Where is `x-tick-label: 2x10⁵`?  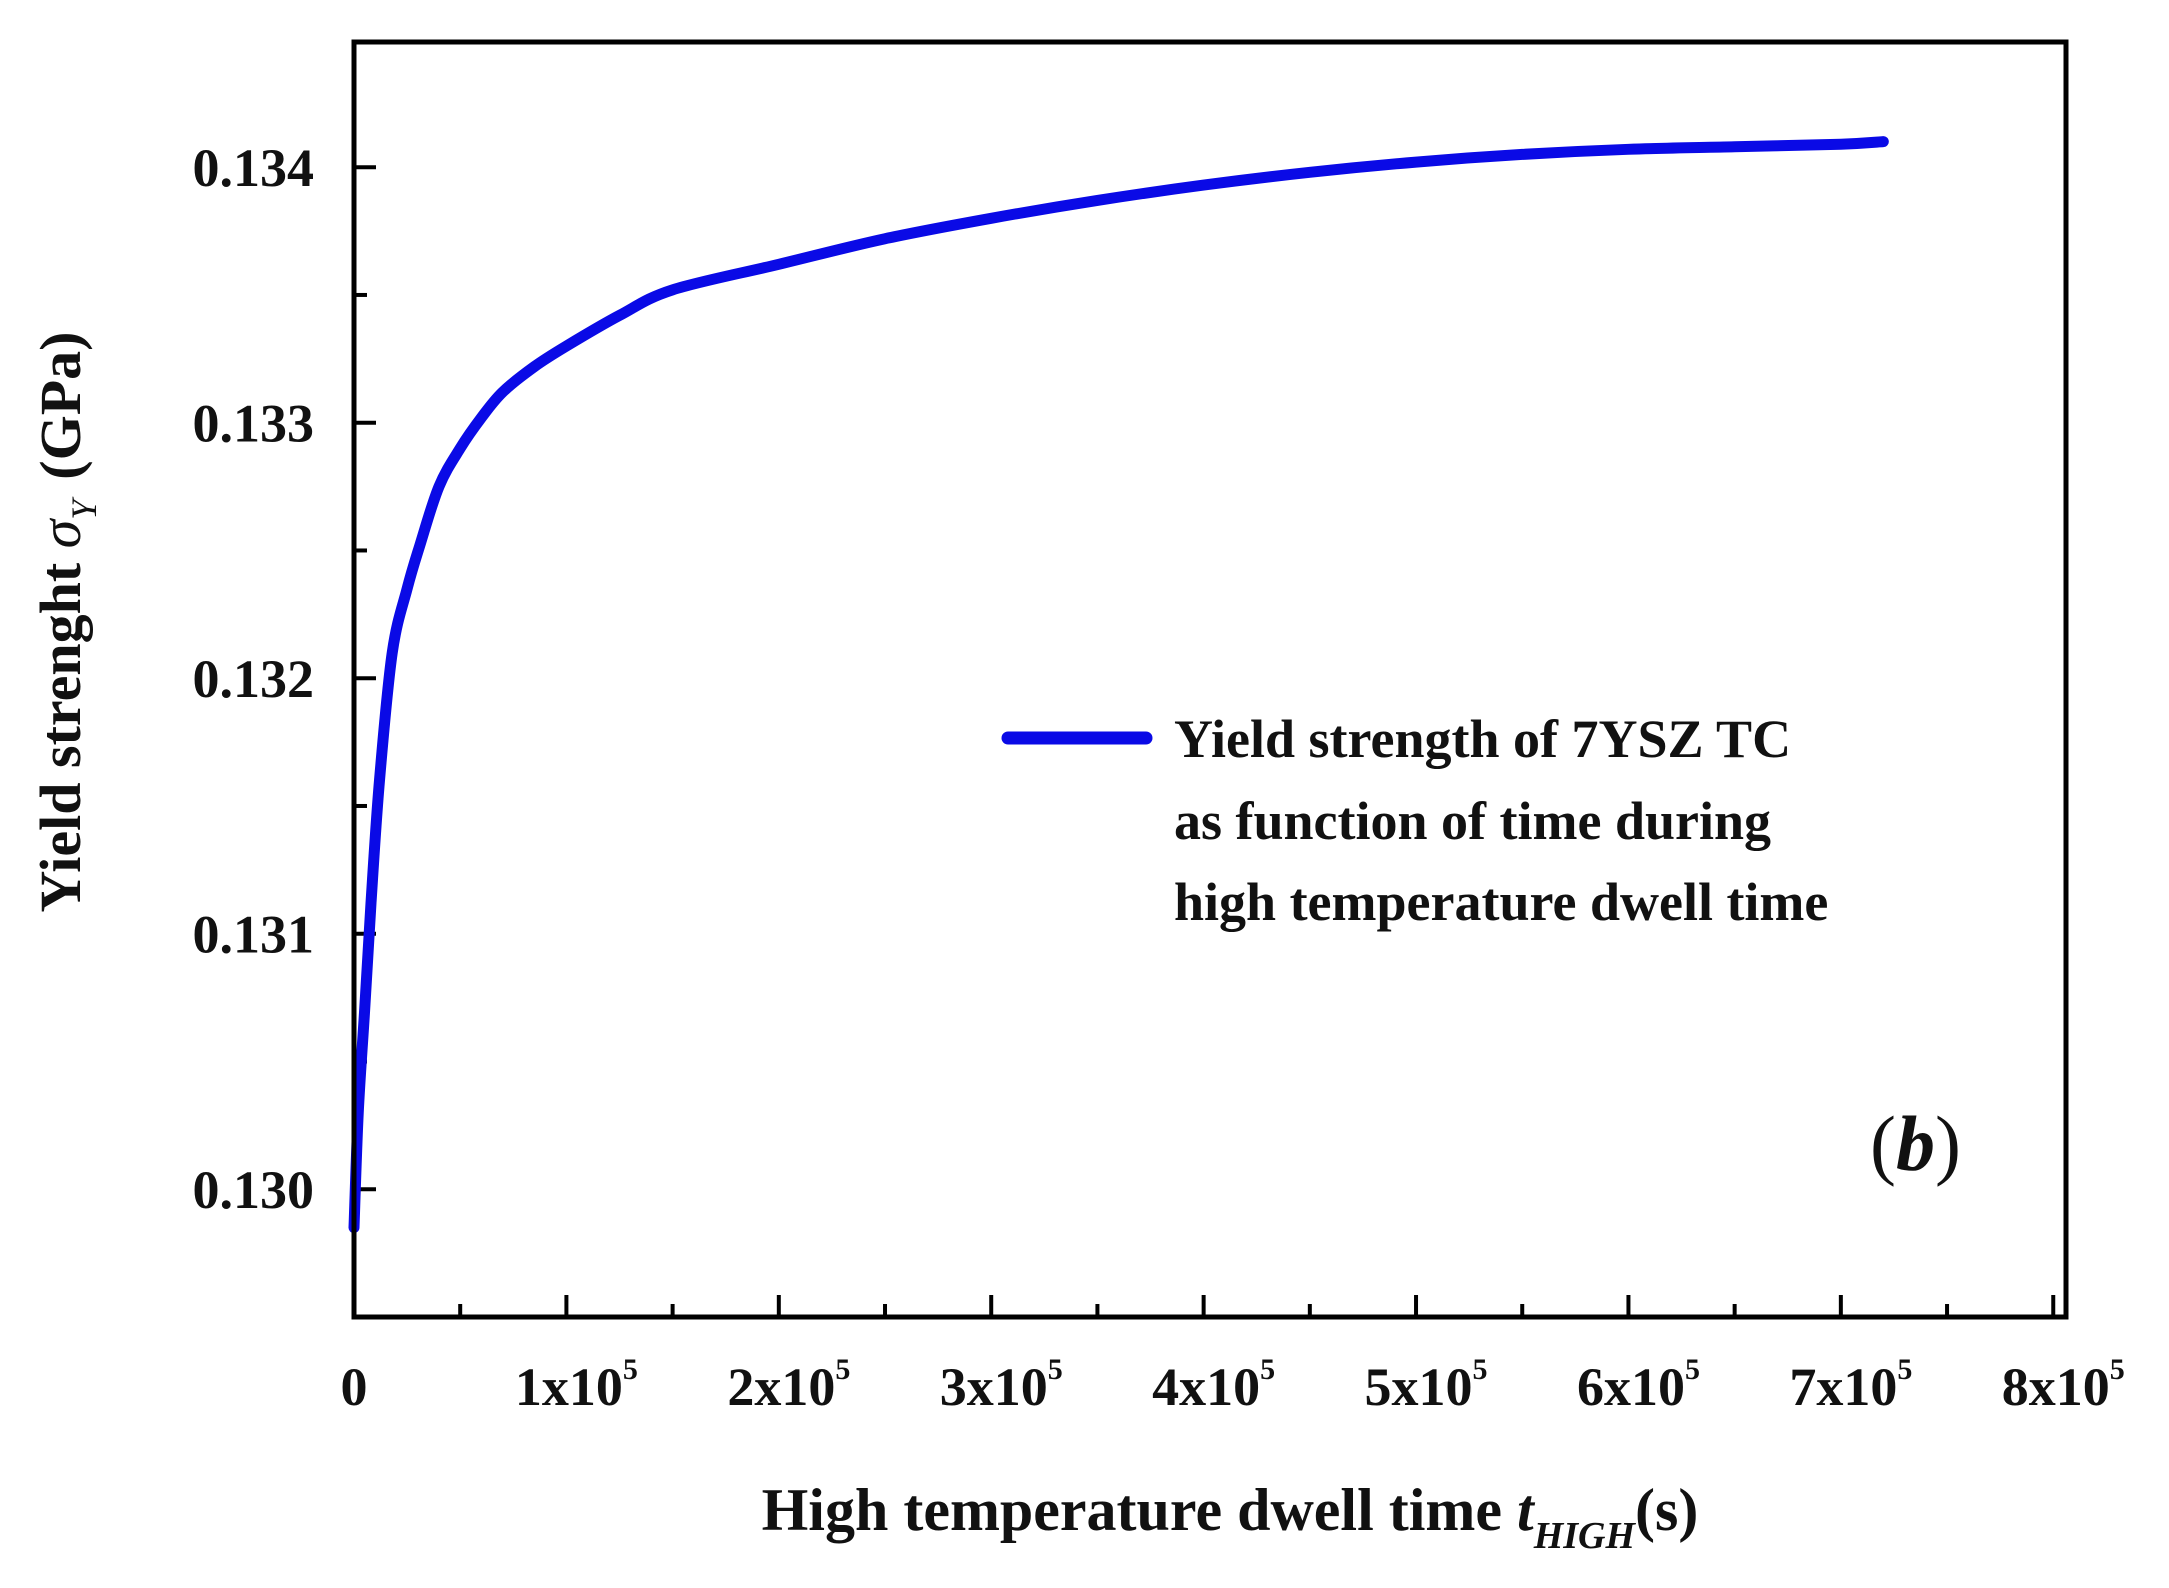 x-tick-label: 2x10⁵ is located at coordinates (788, 1385).